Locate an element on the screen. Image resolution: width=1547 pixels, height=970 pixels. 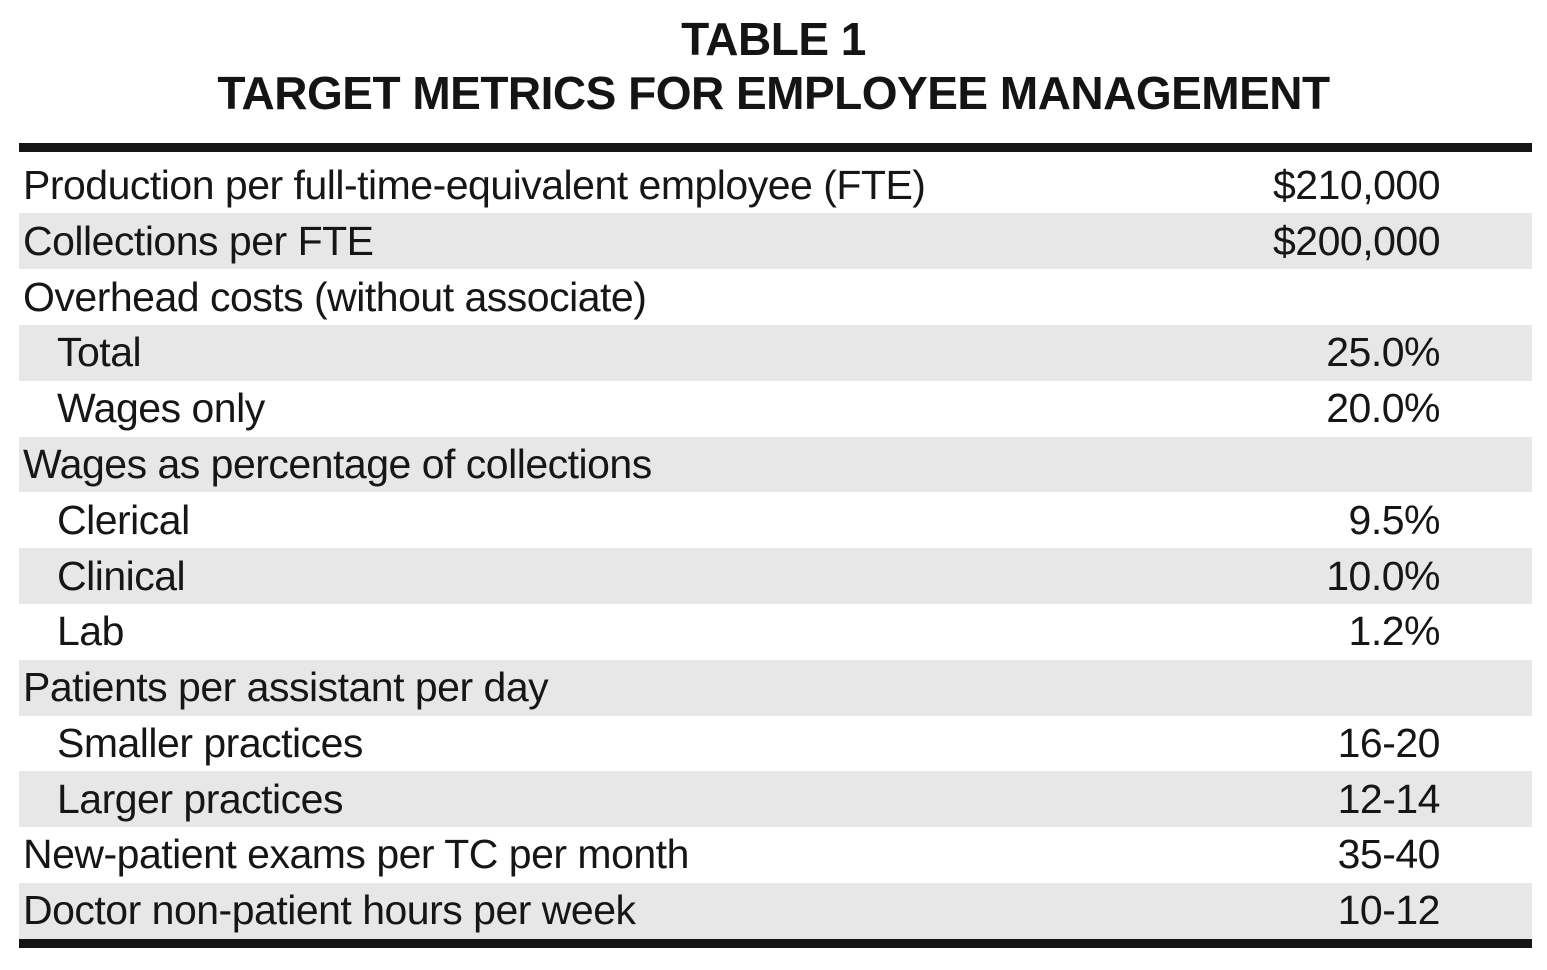
table-row: Wages only 20.0% is located at coordinates (775, 408).